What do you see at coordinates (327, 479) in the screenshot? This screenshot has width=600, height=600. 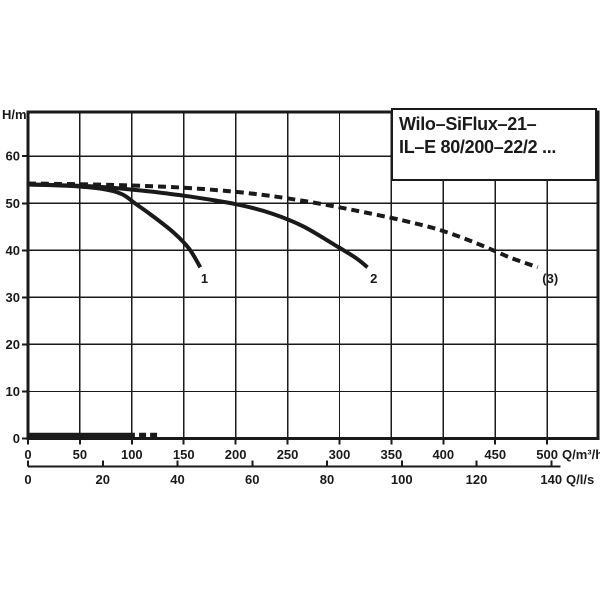 I see `x2-tick-label: 80` at bounding box center [327, 479].